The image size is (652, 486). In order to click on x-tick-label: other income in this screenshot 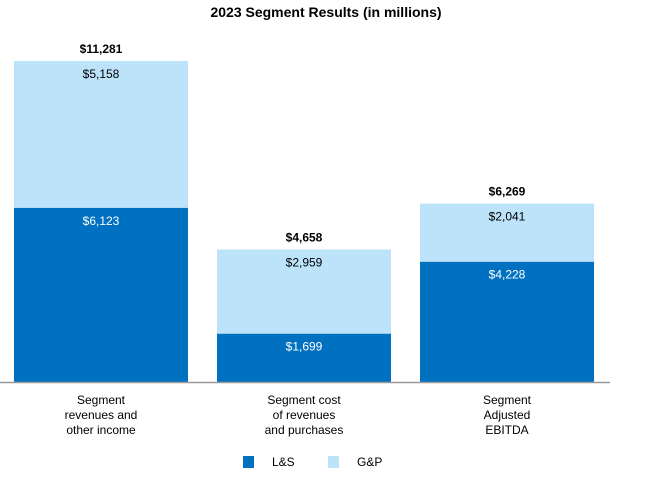, I will do `click(101, 430)`.